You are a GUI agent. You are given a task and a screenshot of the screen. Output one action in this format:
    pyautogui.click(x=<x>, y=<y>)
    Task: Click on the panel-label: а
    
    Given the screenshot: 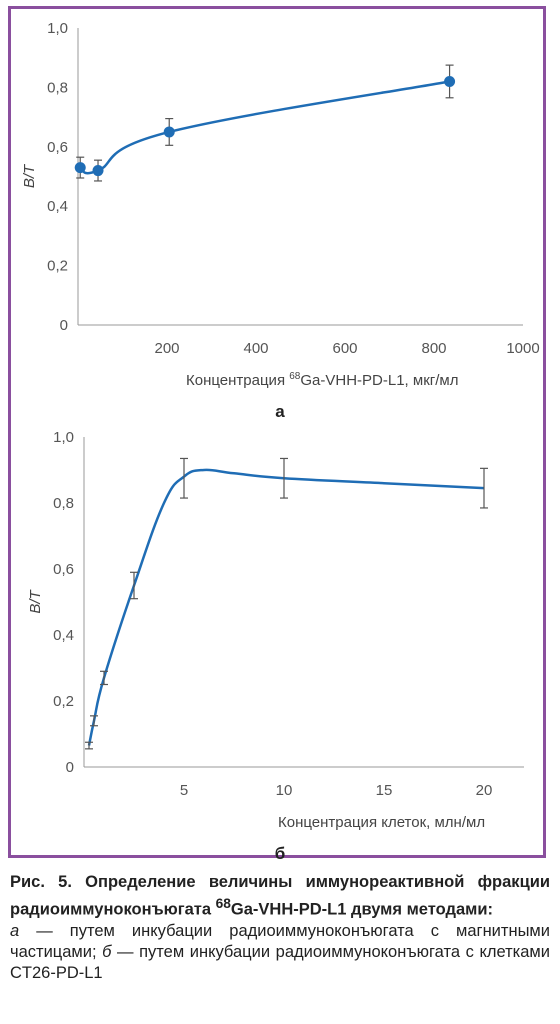 What is the action you would take?
    pyautogui.click(x=280, y=411)
    